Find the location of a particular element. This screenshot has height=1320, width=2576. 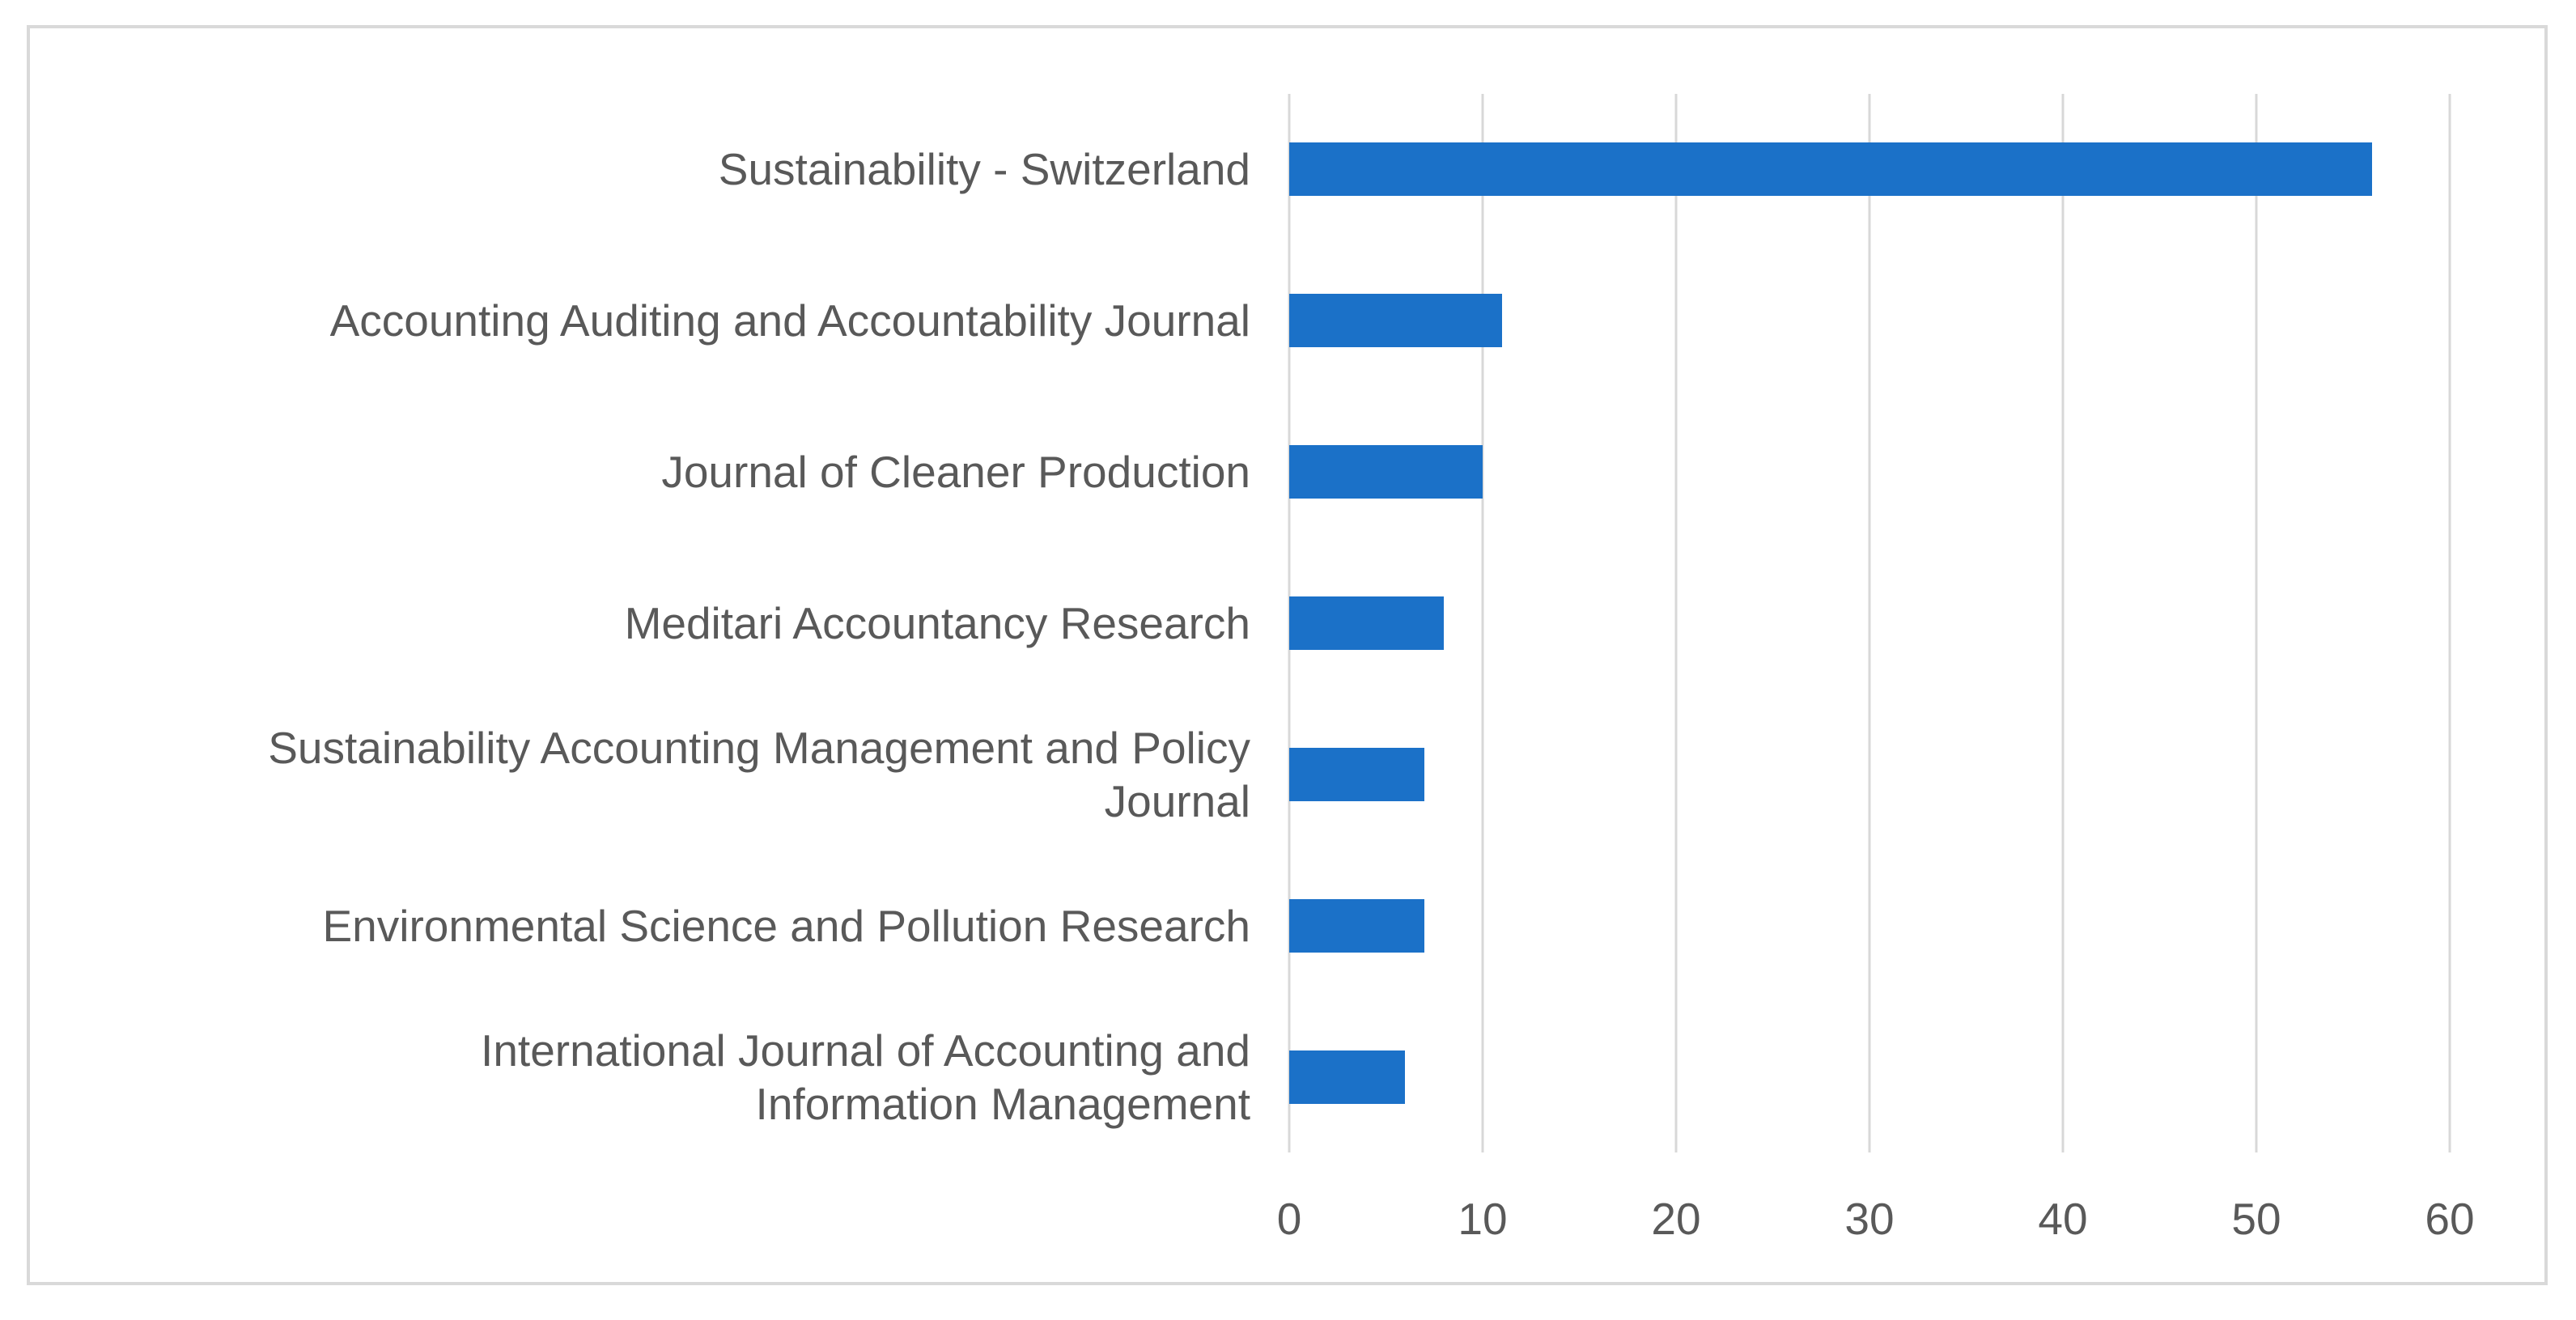

category-label: Meditari Accountancy Research is located at coordinates (937, 622).